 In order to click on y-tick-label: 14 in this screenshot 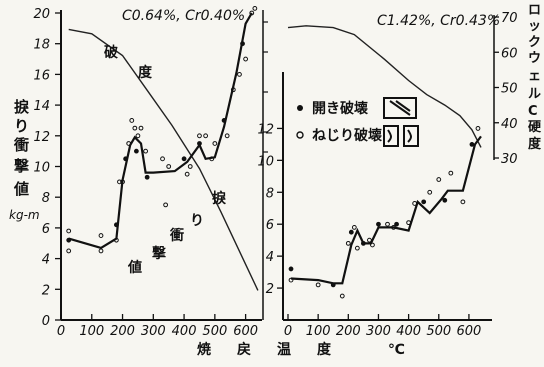, I will do `click(41, 106)`.